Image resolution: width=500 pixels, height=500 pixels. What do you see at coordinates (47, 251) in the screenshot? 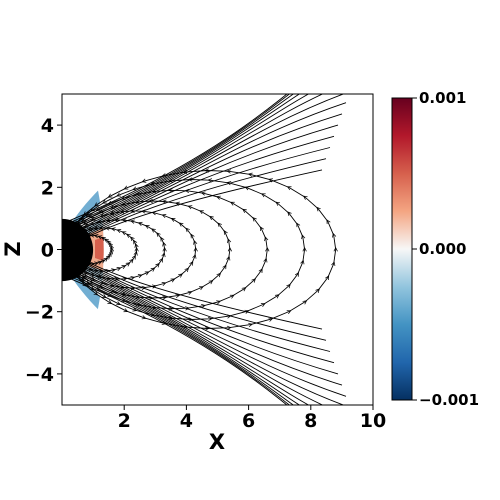
I see `y-tick-label: 0` at bounding box center [47, 251].